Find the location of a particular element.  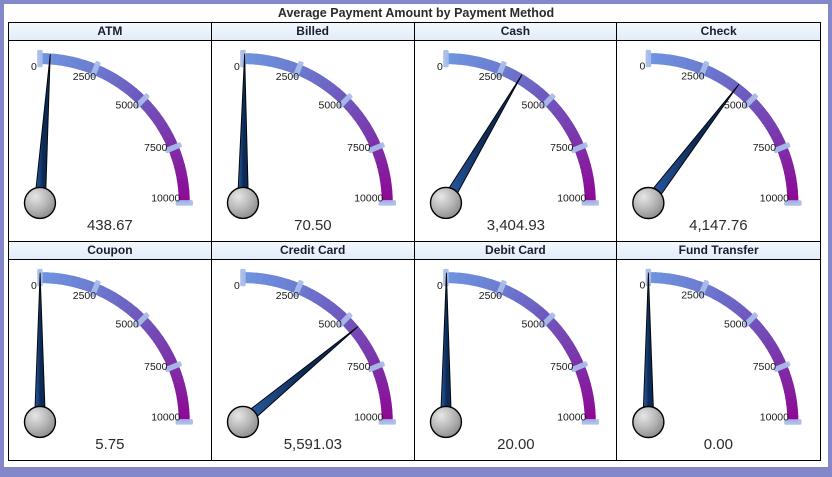

gauge-panel-title: Coupon is located at coordinates (110, 250).